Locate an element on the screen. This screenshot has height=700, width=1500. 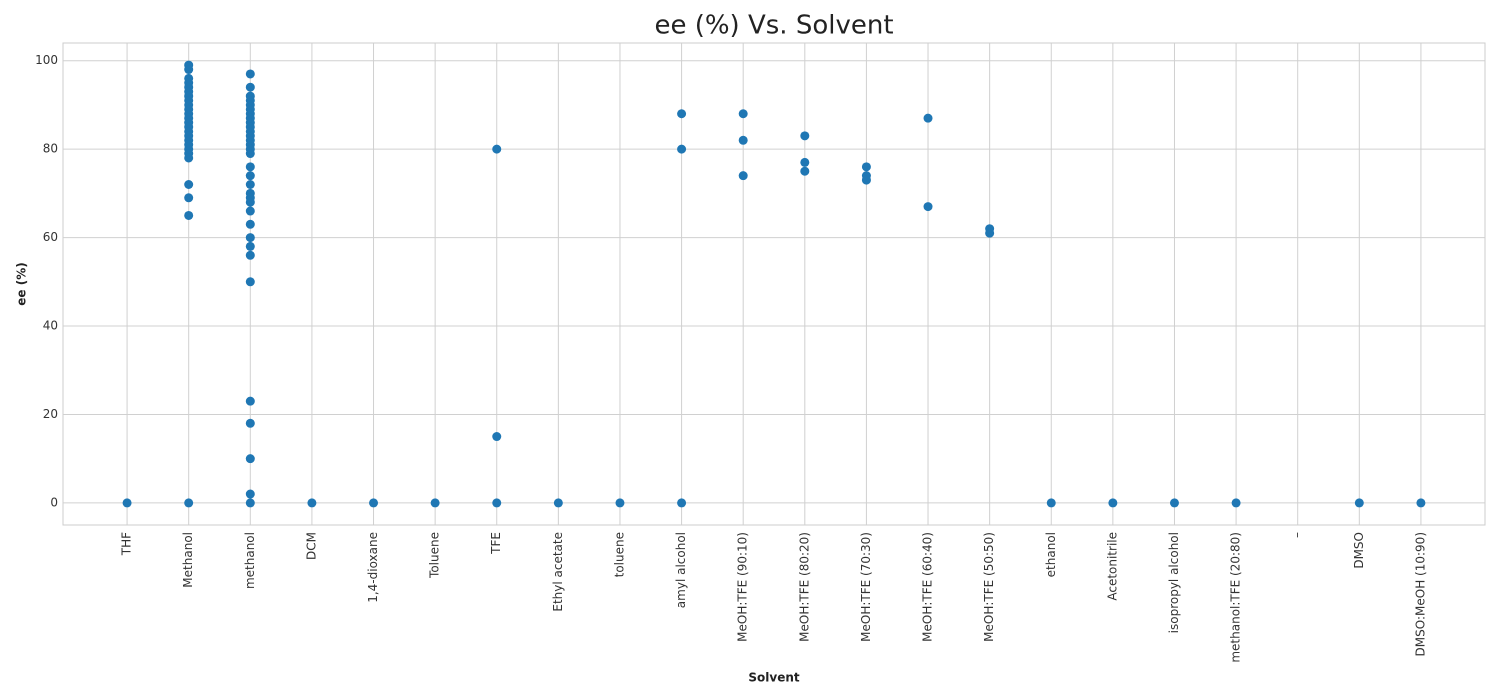
x-tick-label: DMSO is located at coordinates (1359, 550).